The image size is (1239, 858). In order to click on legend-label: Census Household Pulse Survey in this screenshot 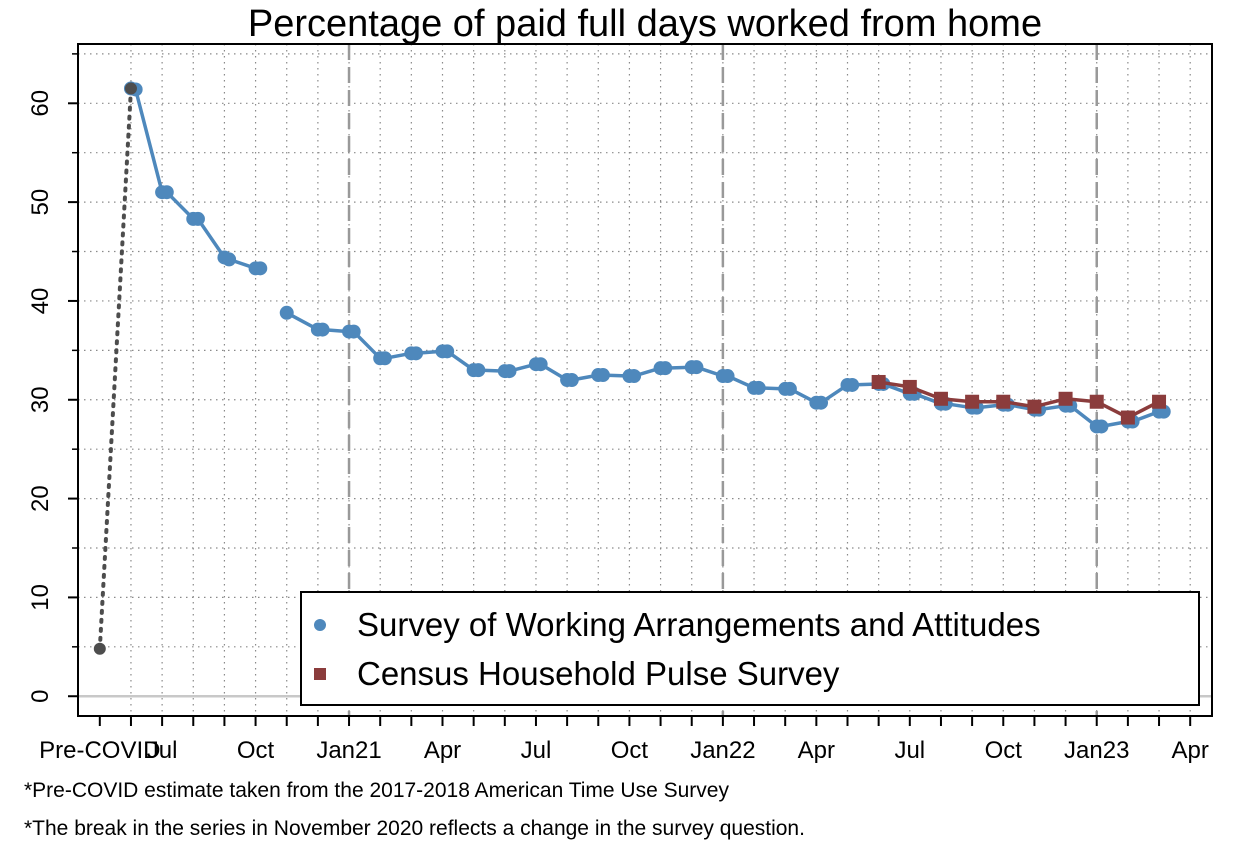, I will do `click(598, 673)`.